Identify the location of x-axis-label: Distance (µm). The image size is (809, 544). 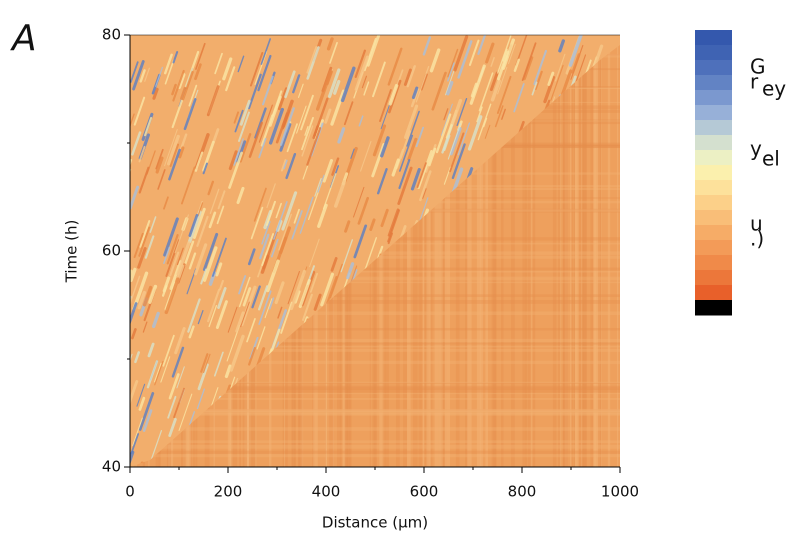
(375, 523).